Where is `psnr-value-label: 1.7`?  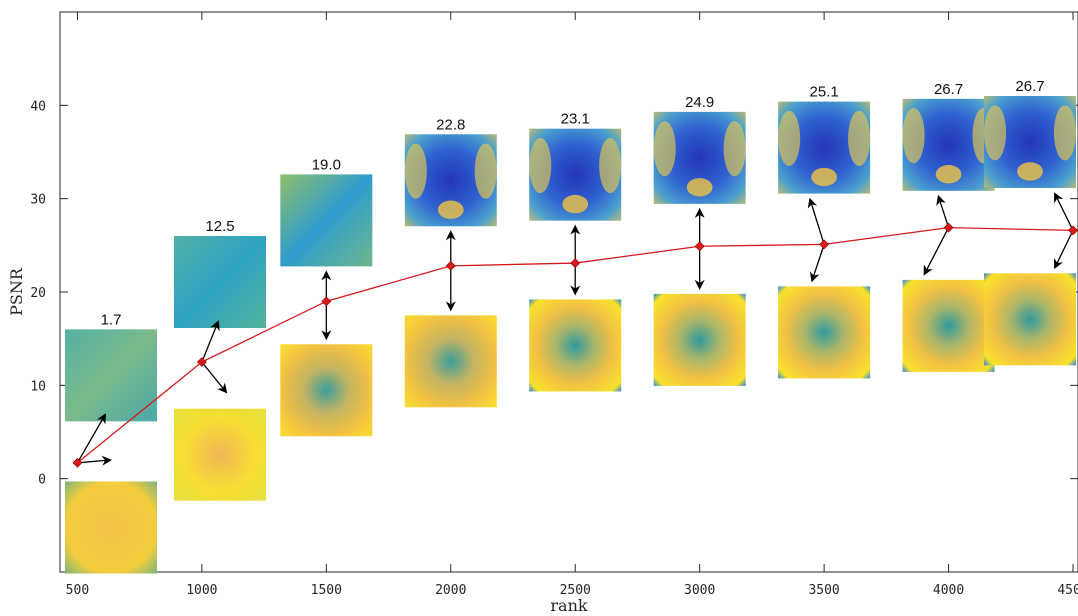
psnr-value-label: 1.7 is located at coordinates (111, 319).